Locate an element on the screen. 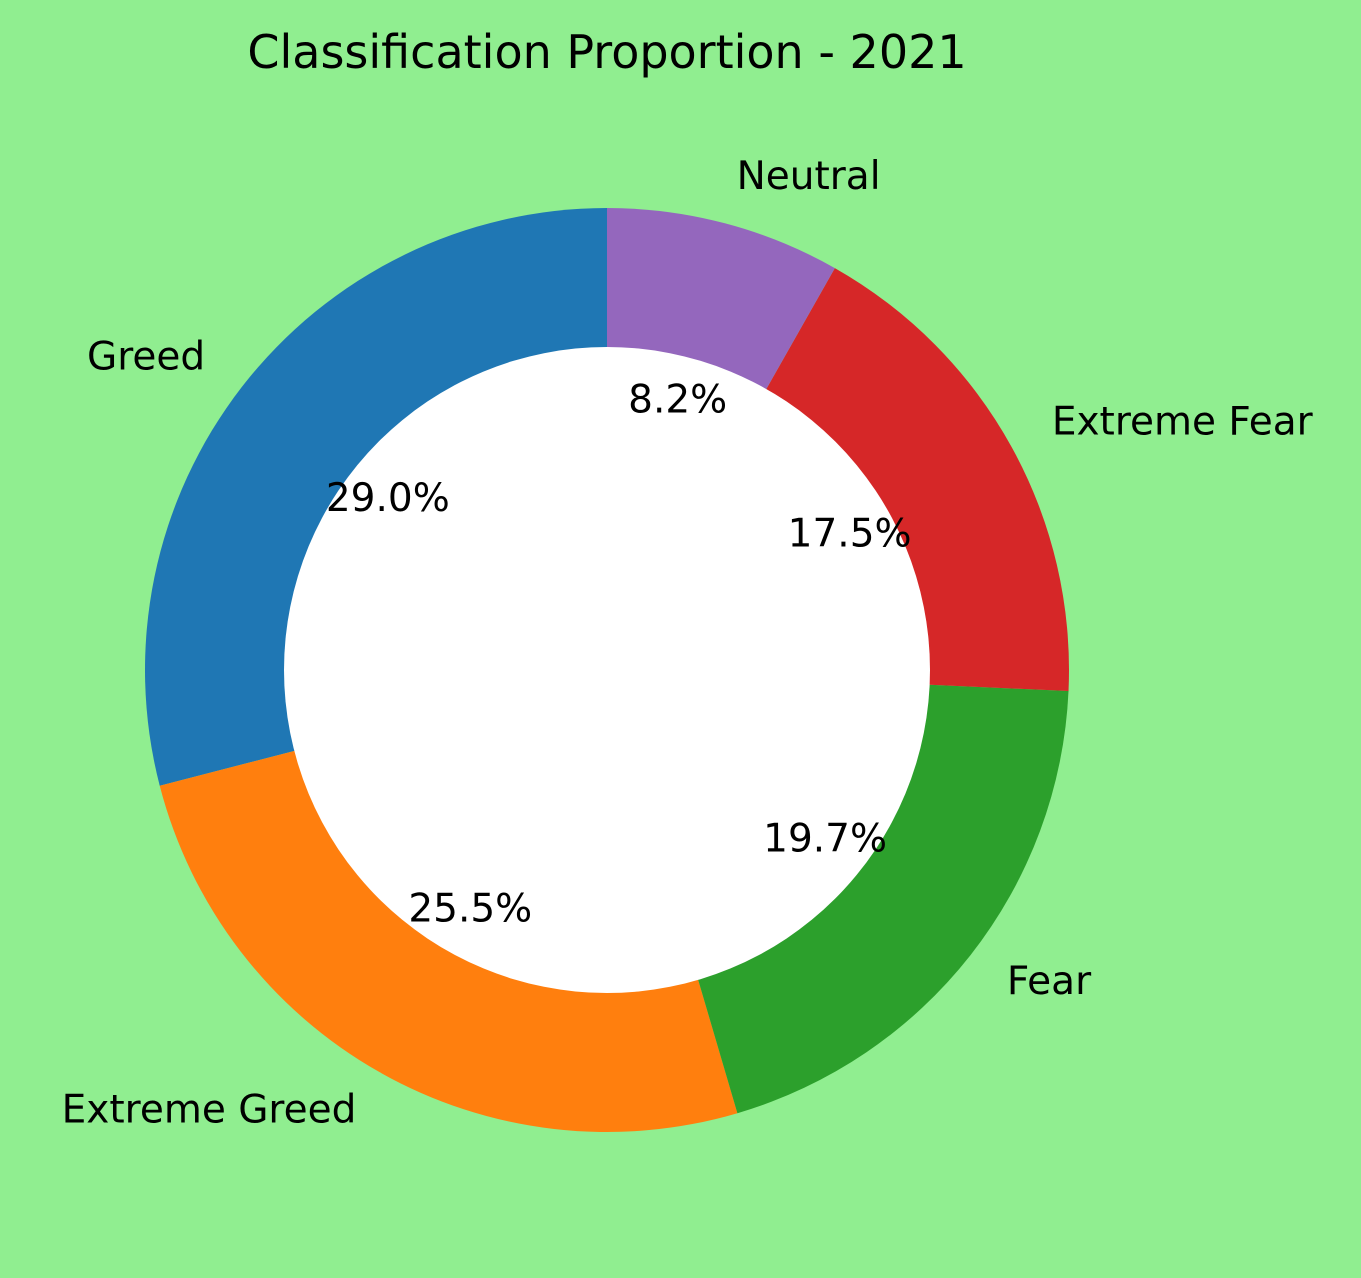  slice-pct-greed: 29.0% is located at coordinates (388, 498).